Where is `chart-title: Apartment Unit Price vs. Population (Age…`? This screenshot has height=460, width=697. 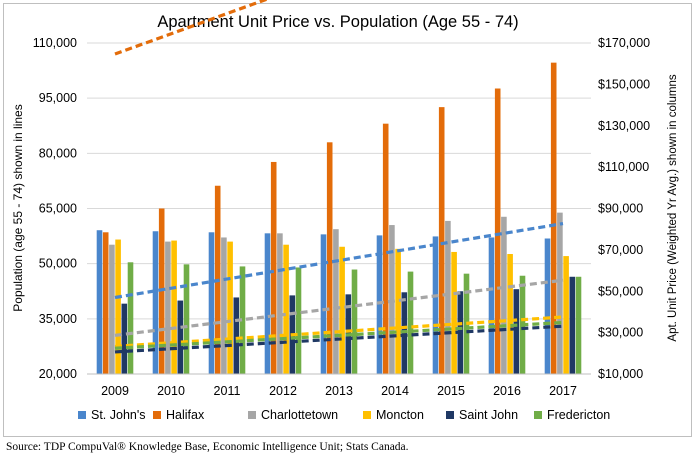
chart-title: Apartment Unit Price vs. Population (Age… is located at coordinates (337, 22).